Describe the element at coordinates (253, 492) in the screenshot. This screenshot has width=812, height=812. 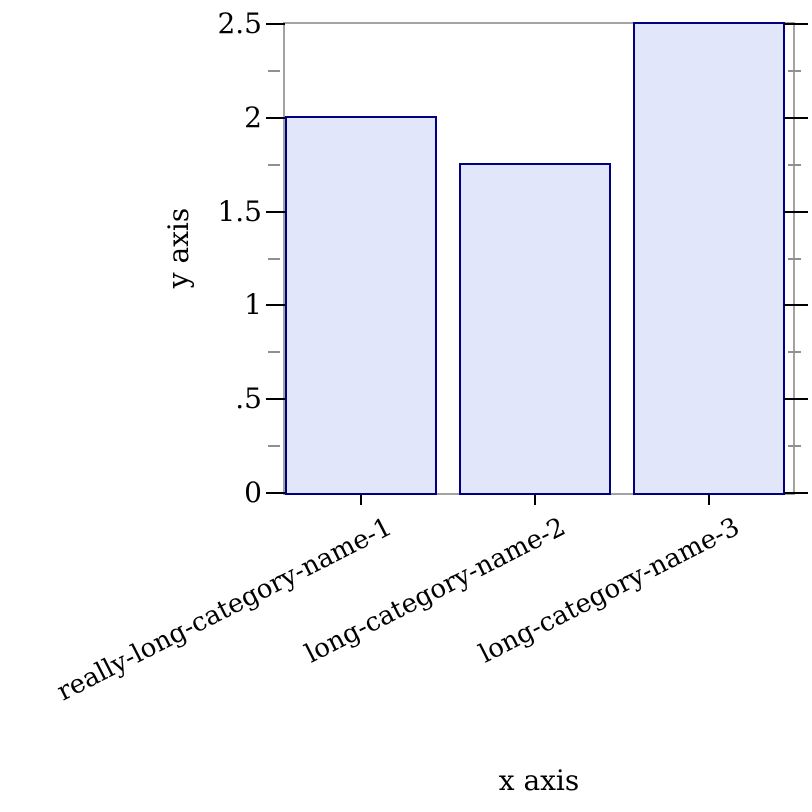
I see `y-tick-label: 0` at that location.